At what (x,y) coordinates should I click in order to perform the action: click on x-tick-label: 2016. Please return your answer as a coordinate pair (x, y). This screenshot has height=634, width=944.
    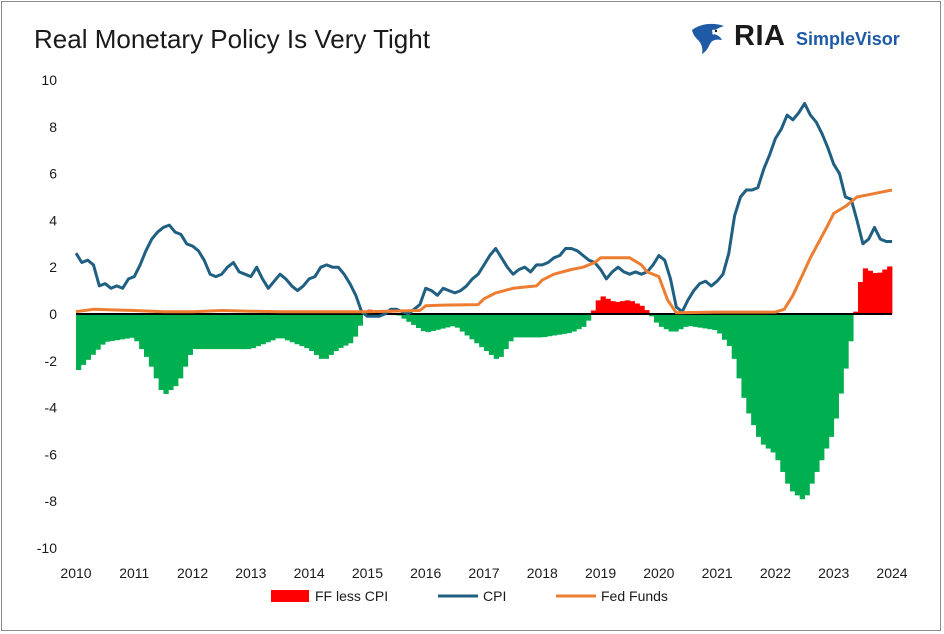
    Looking at the image, I should click on (425, 573).